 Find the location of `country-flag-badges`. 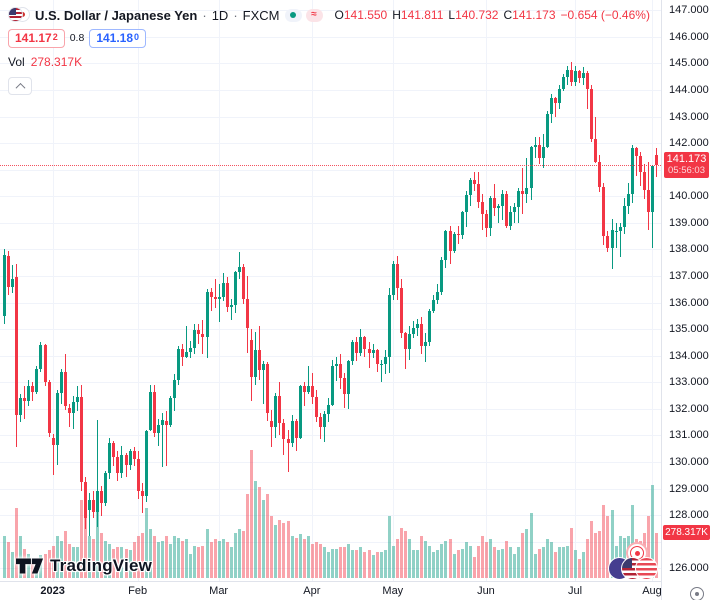

country-flag-badges is located at coordinates (634, 569).